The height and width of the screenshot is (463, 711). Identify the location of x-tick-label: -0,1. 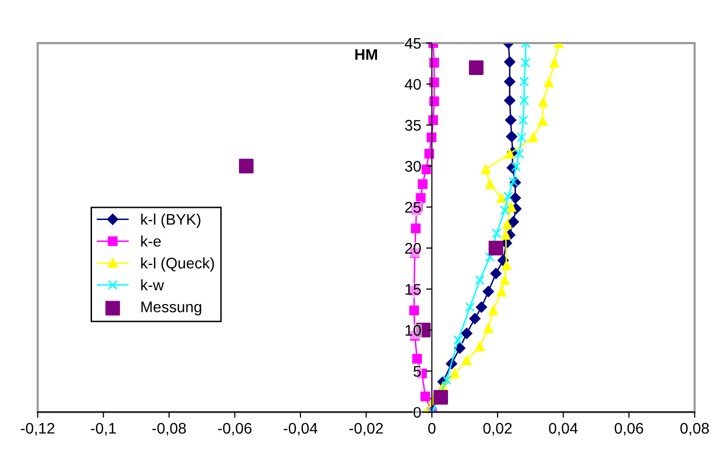
(103, 429).